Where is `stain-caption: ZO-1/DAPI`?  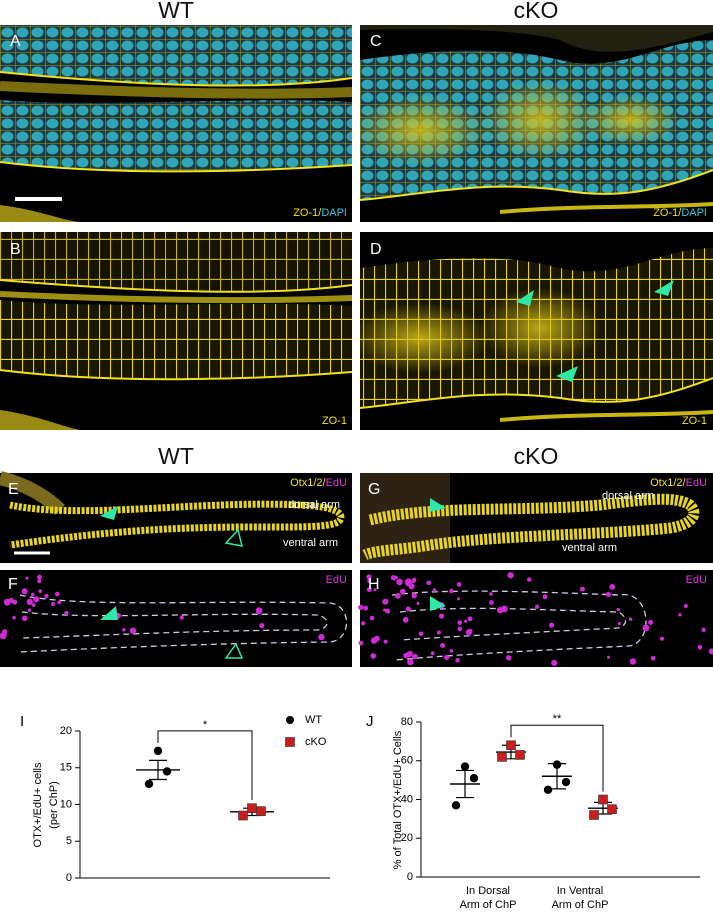 stain-caption: ZO-1/DAPI is located at coordinates (680, 213).